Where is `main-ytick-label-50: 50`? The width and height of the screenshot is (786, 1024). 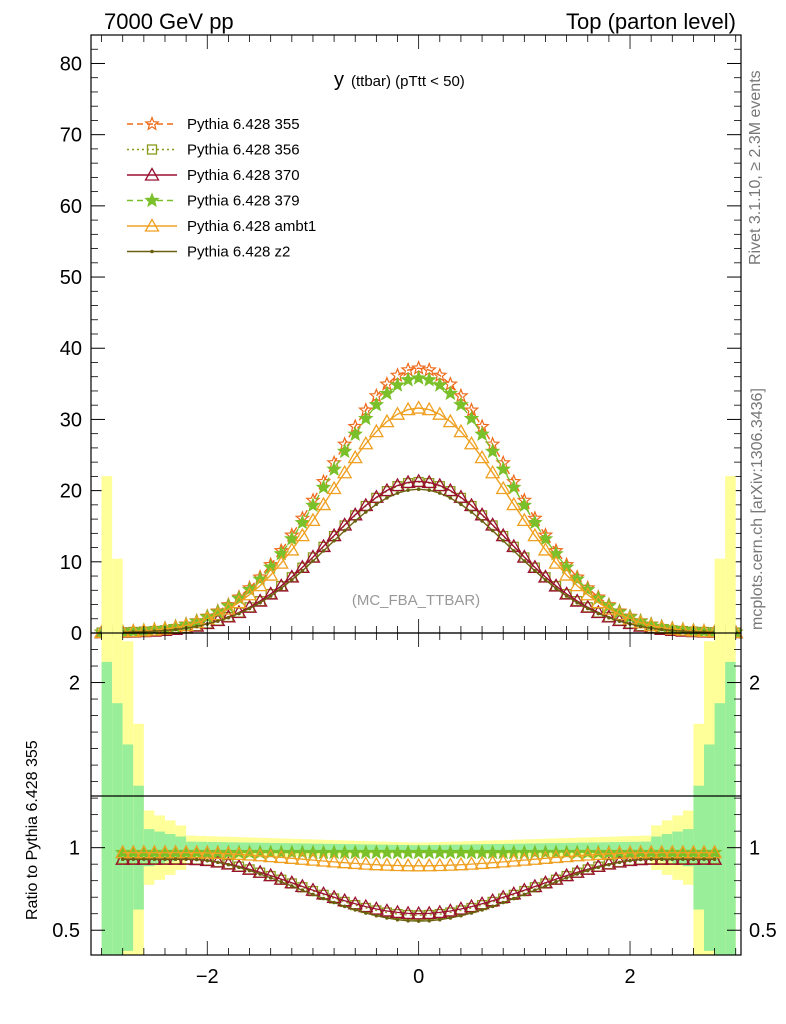 main-ytick-label-50: 50 is located at coordinates (71, 278).